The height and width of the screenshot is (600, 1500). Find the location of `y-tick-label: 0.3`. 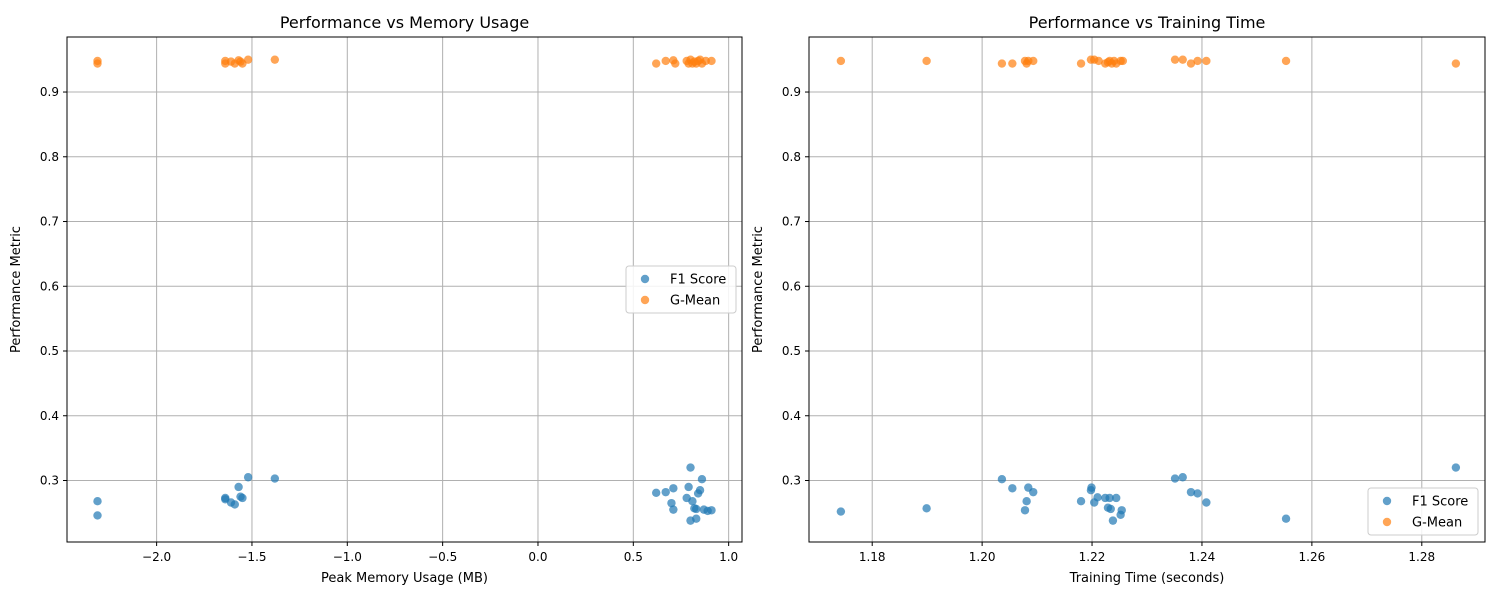

y-tick-label: 0.3 is located at coordinates (791, 480).